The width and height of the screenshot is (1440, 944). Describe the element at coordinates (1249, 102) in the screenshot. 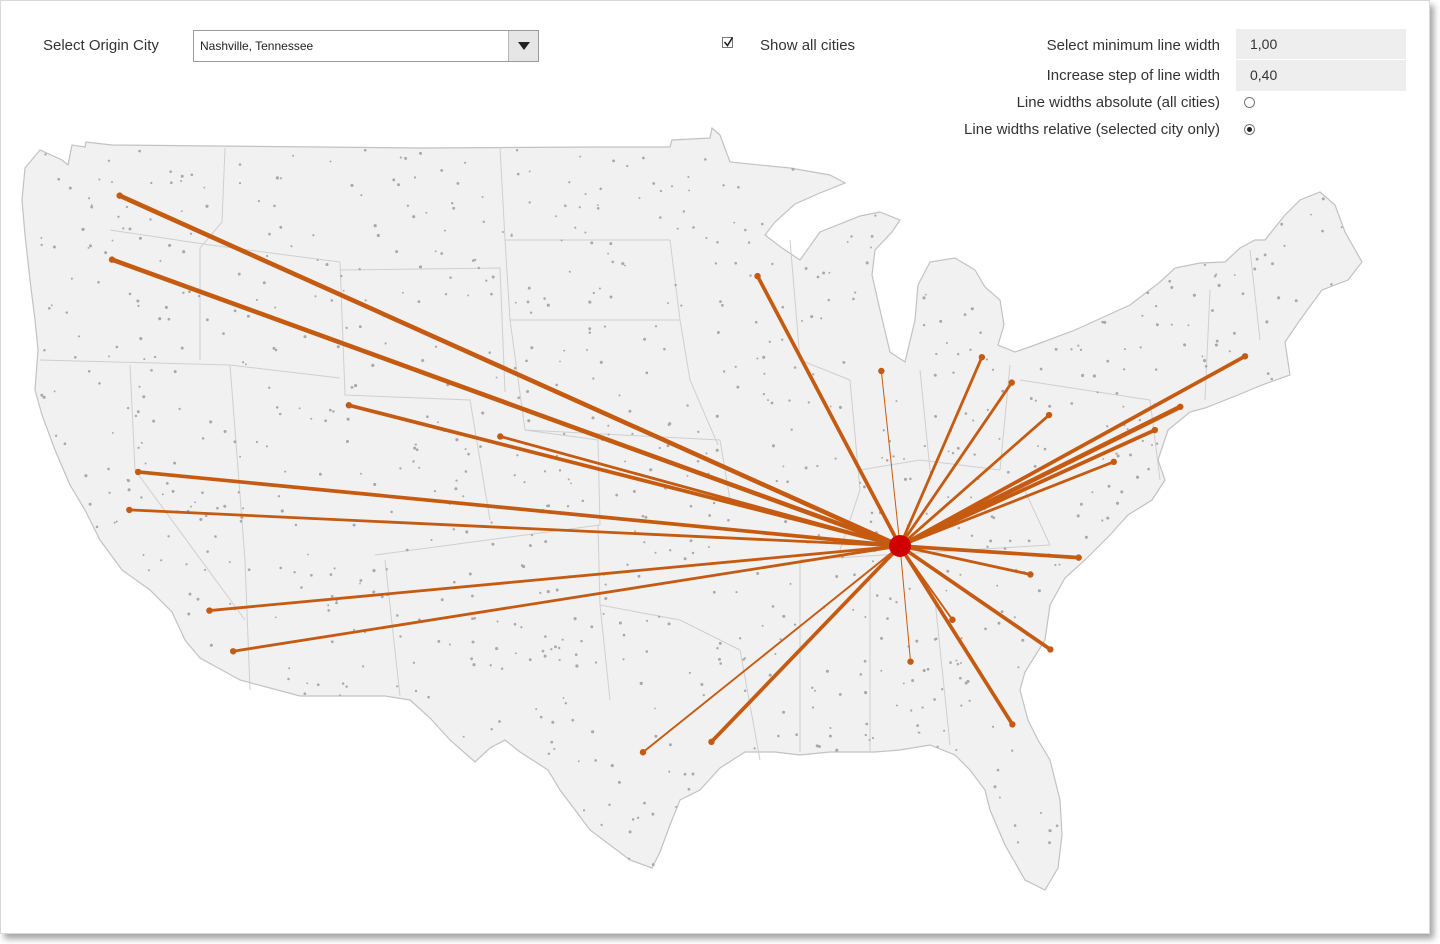

I see `absolute-widths-radio` at that location.